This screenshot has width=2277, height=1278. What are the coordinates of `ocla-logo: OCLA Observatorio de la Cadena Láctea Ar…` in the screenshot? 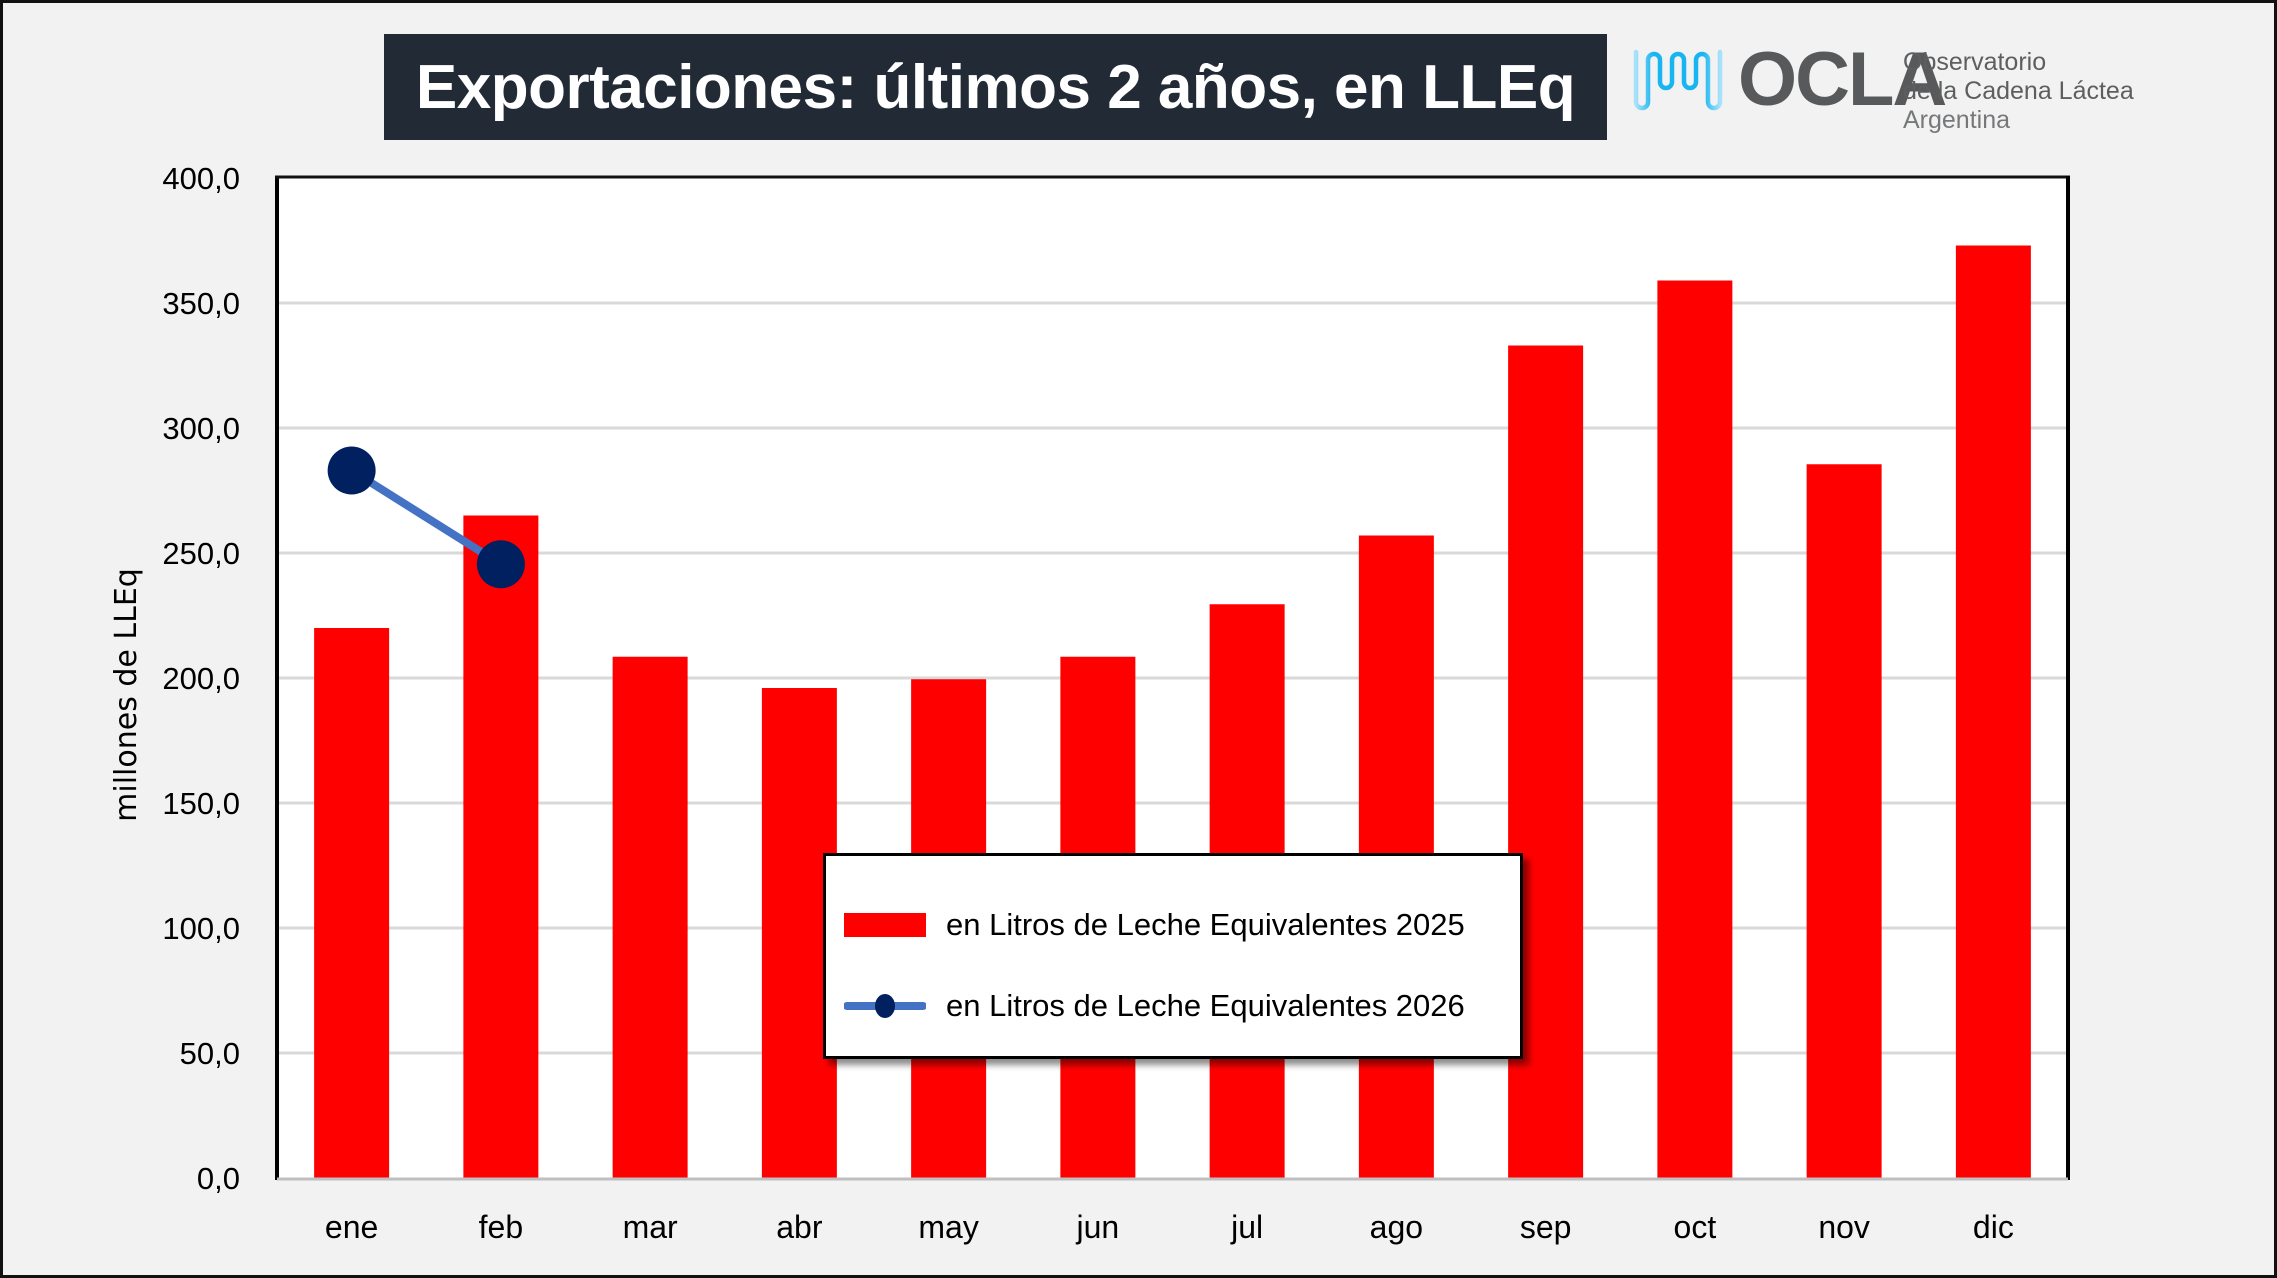 It's located at (1890, 95).